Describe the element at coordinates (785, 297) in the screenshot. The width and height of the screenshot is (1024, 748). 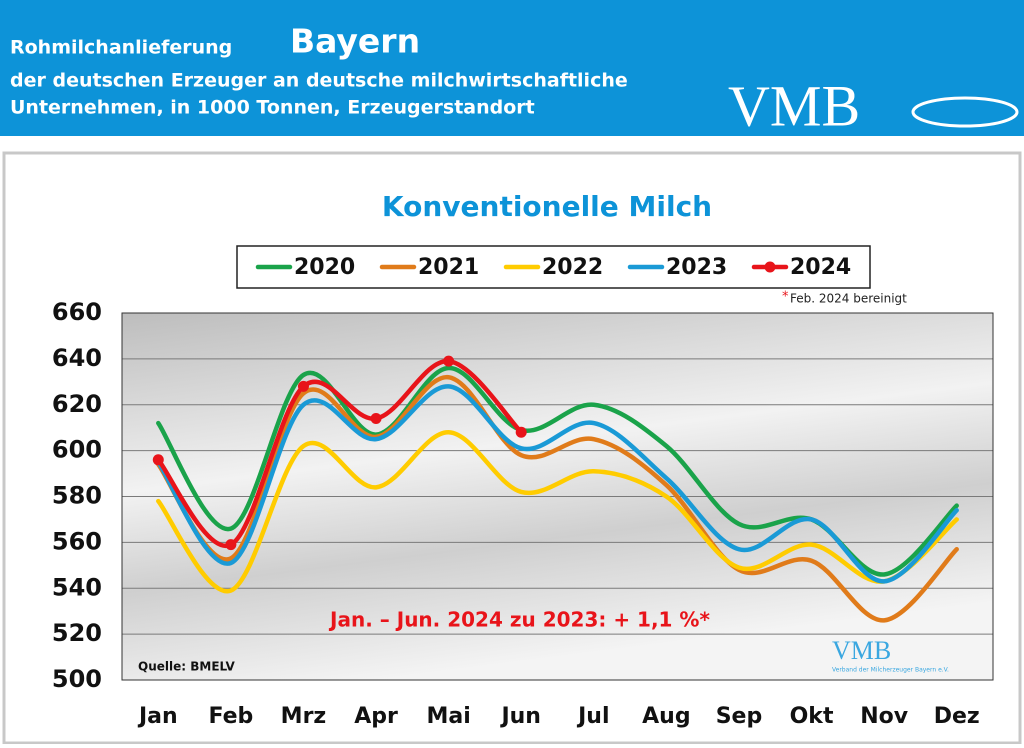
I see `note-marker: *` at that location.